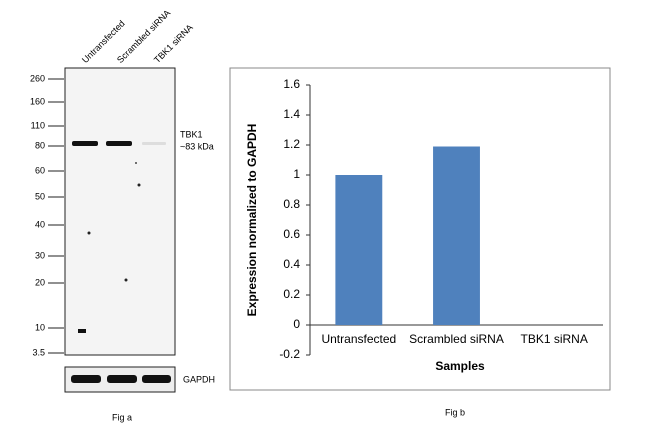  Describe the element at coordinates (40, 255) in the screenshot. I see `marker-label: 30` at that location.